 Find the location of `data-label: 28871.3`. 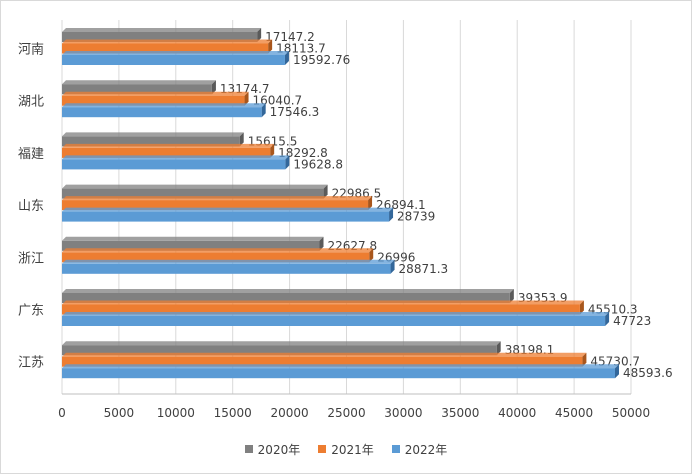

data-label: 28871.3 is located at coordinates (424, 269).